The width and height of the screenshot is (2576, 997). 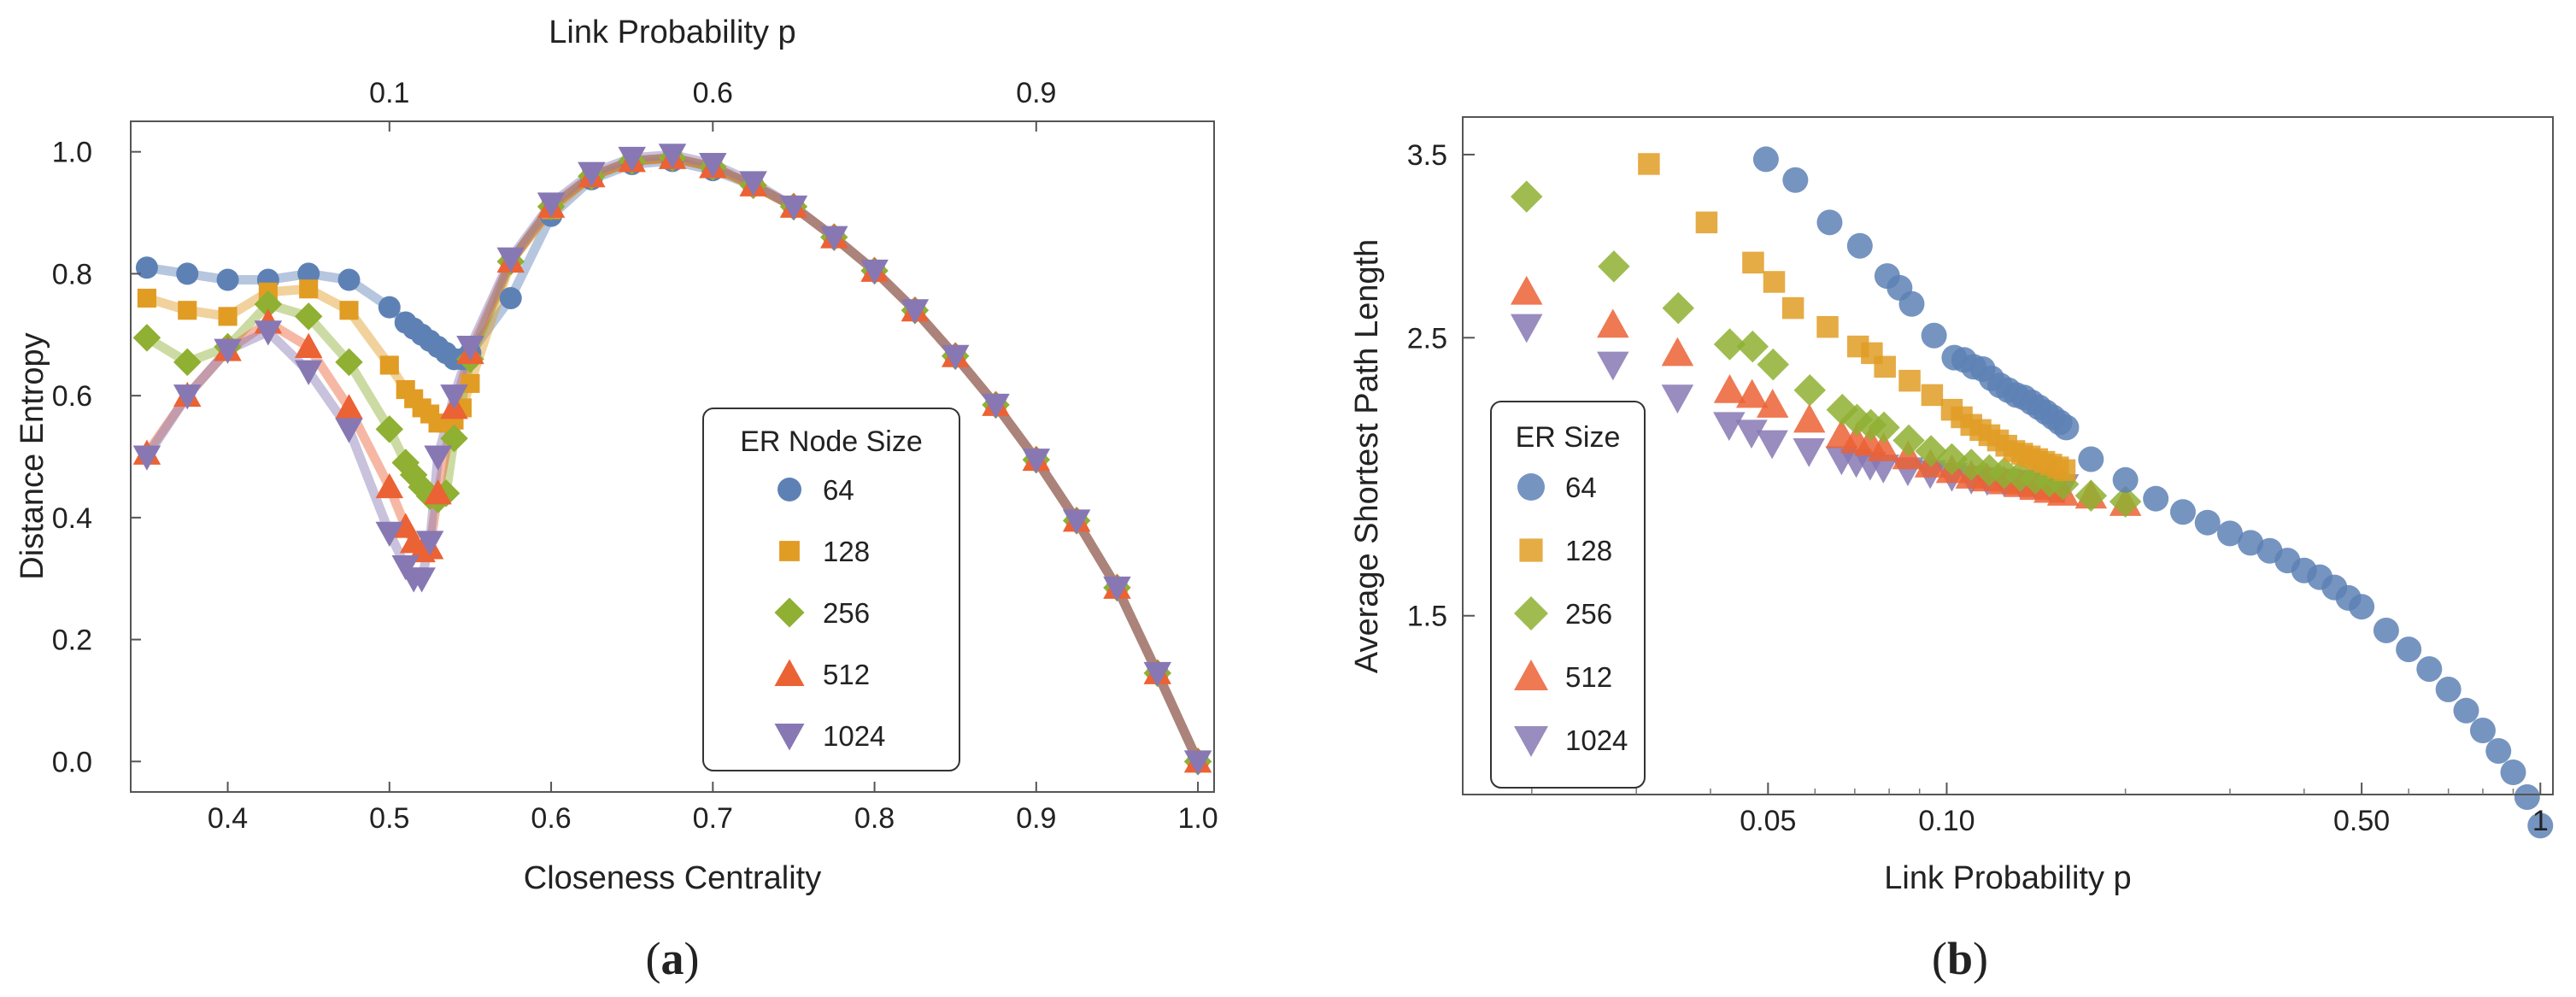 I want to click on panel-b-y-tick-label: 2.5, so click(x=1427, y=339).